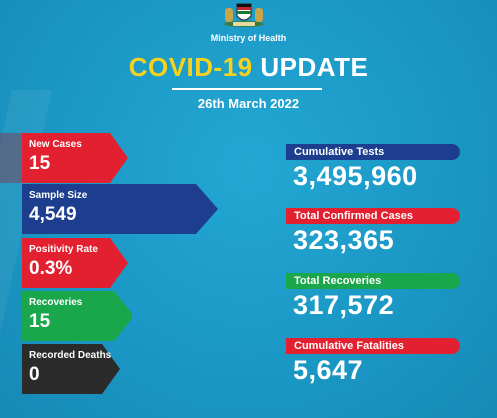 This screenshot has height=418, width=497. I want to click on stat-label: Recorded Deaths, so click(70, 355).